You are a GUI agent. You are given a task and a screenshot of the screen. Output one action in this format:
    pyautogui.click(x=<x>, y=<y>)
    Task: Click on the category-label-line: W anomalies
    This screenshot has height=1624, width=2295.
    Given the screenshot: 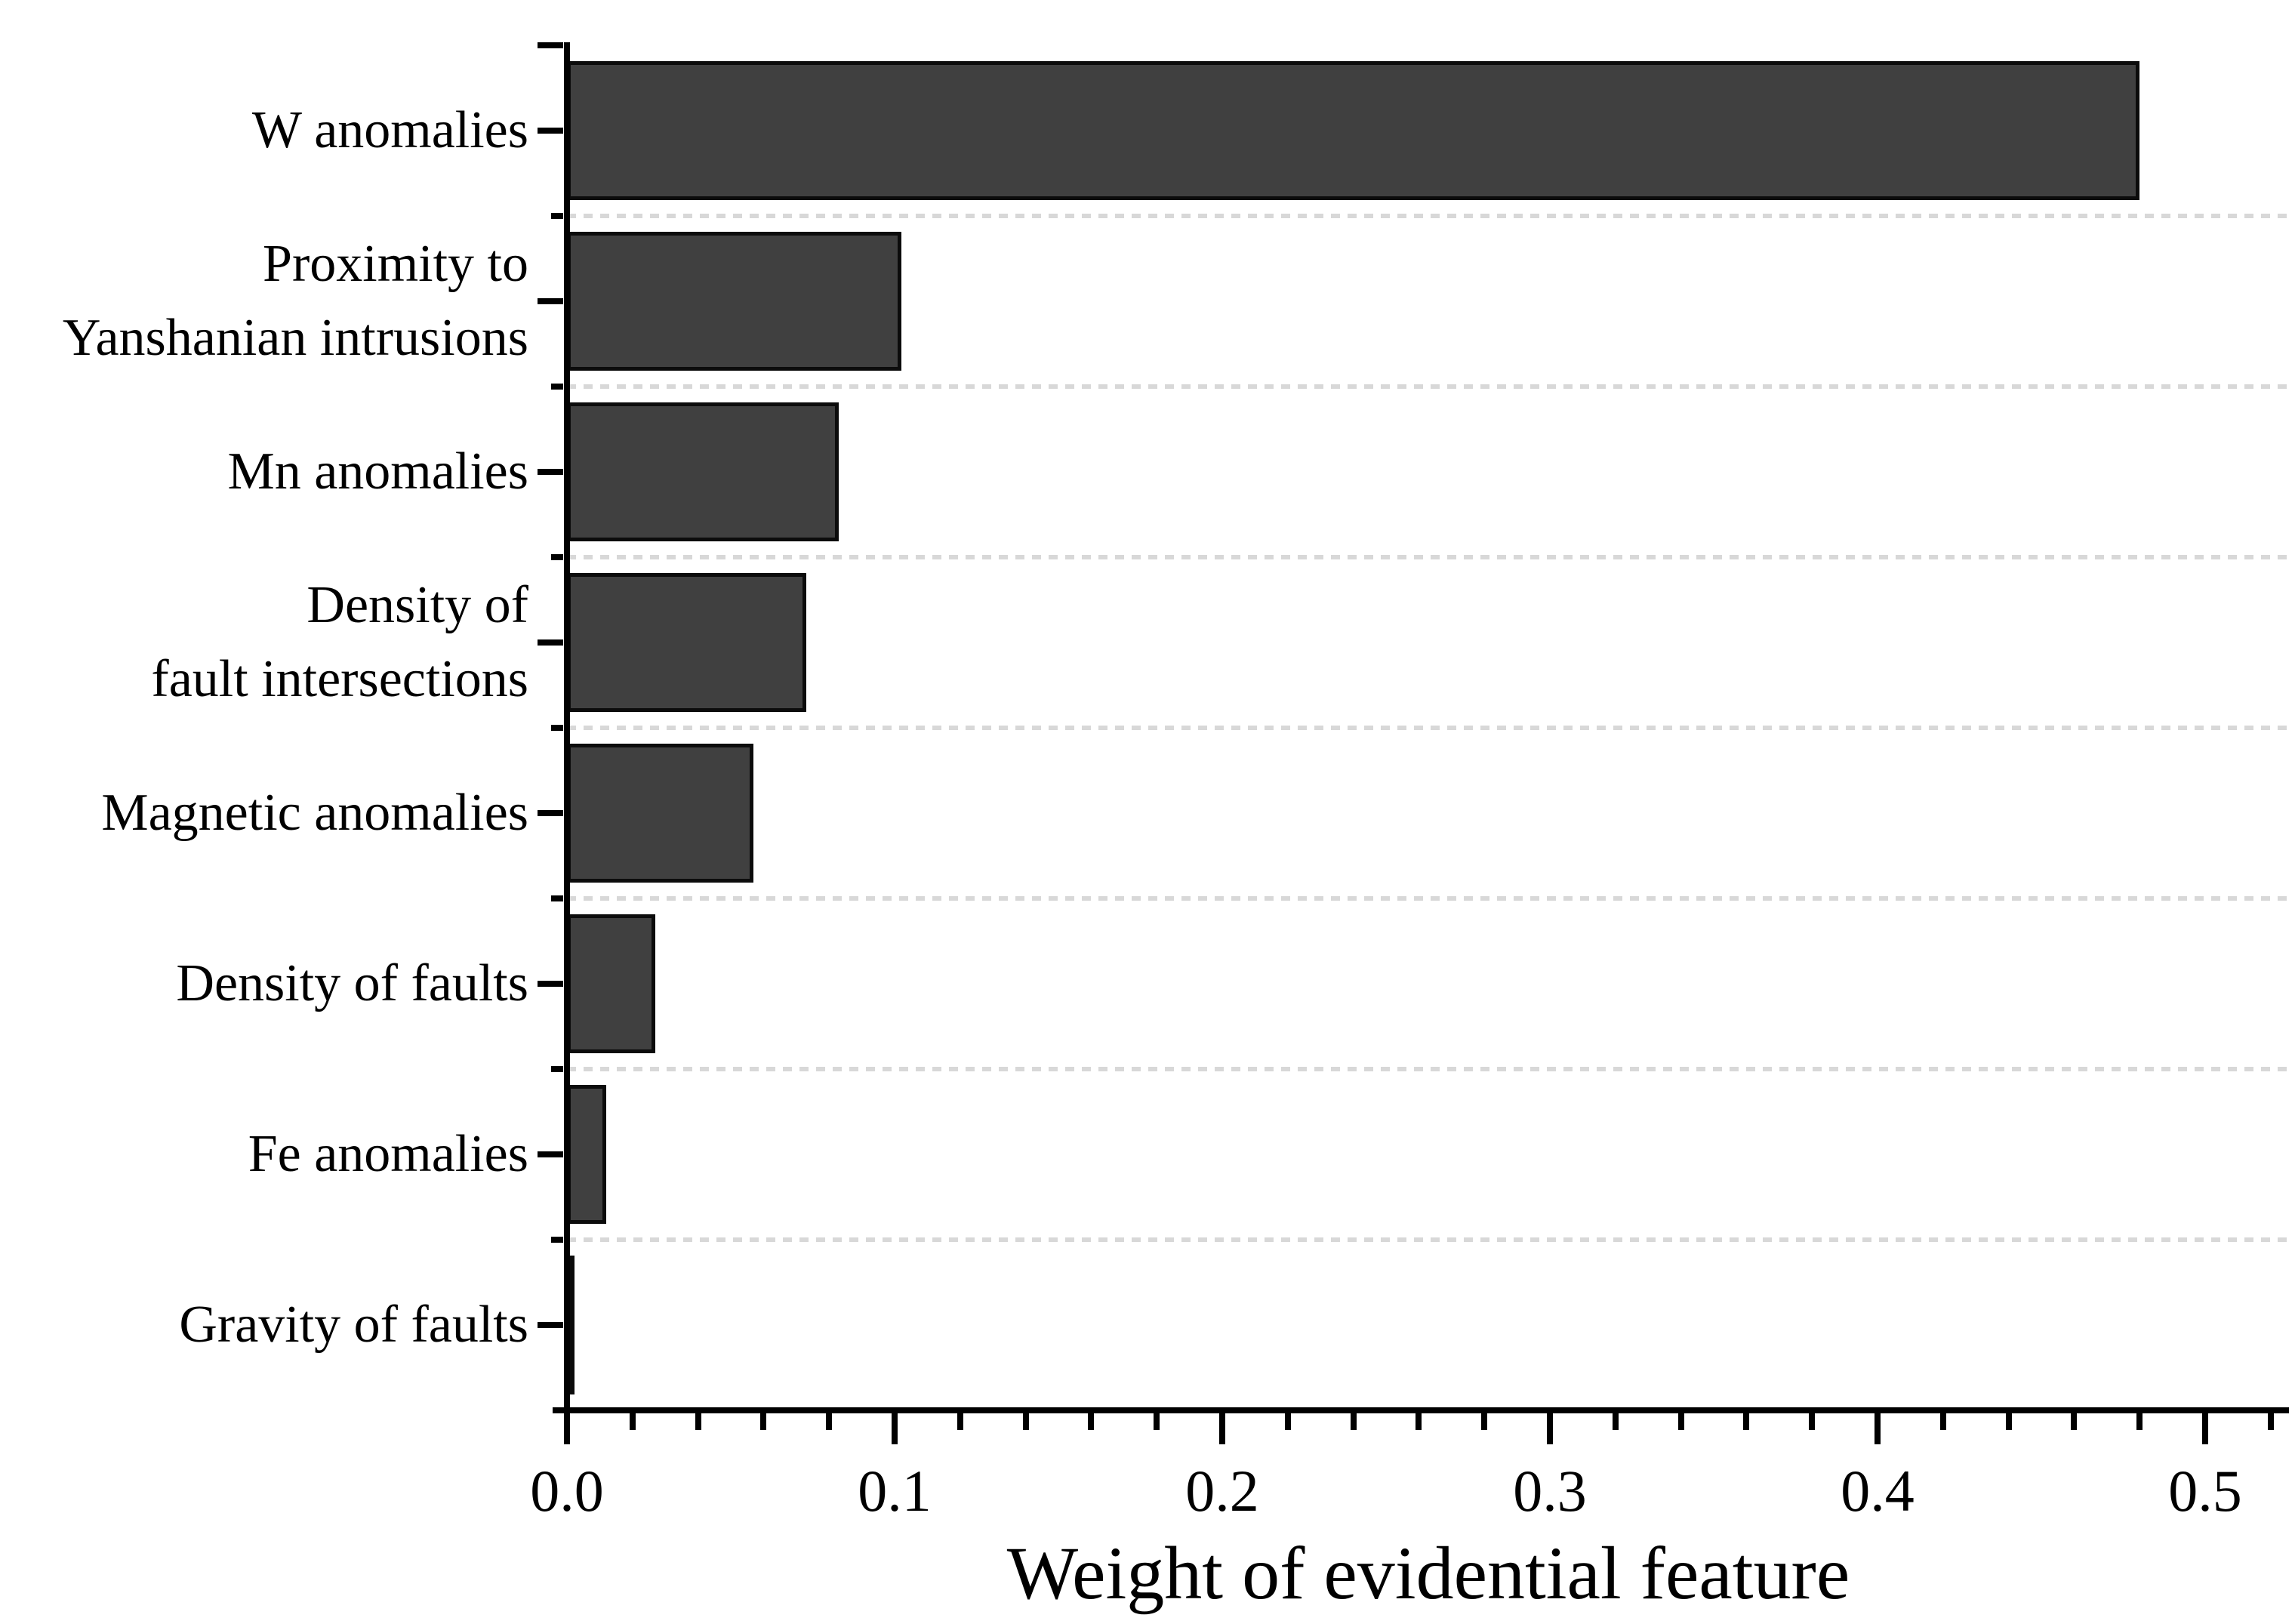 What is the action you would take?
    pyautogui.click(x=389, y=130)
    